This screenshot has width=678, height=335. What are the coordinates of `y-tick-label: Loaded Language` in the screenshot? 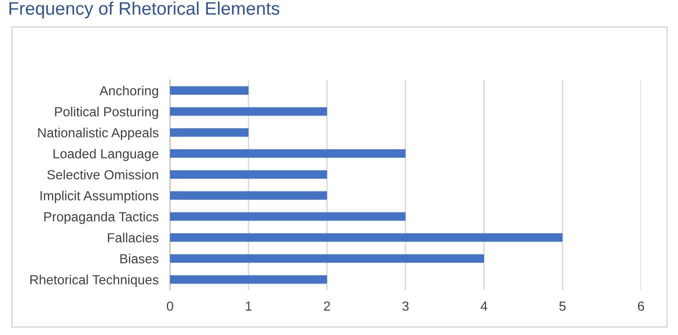 It's located at (106, 155).